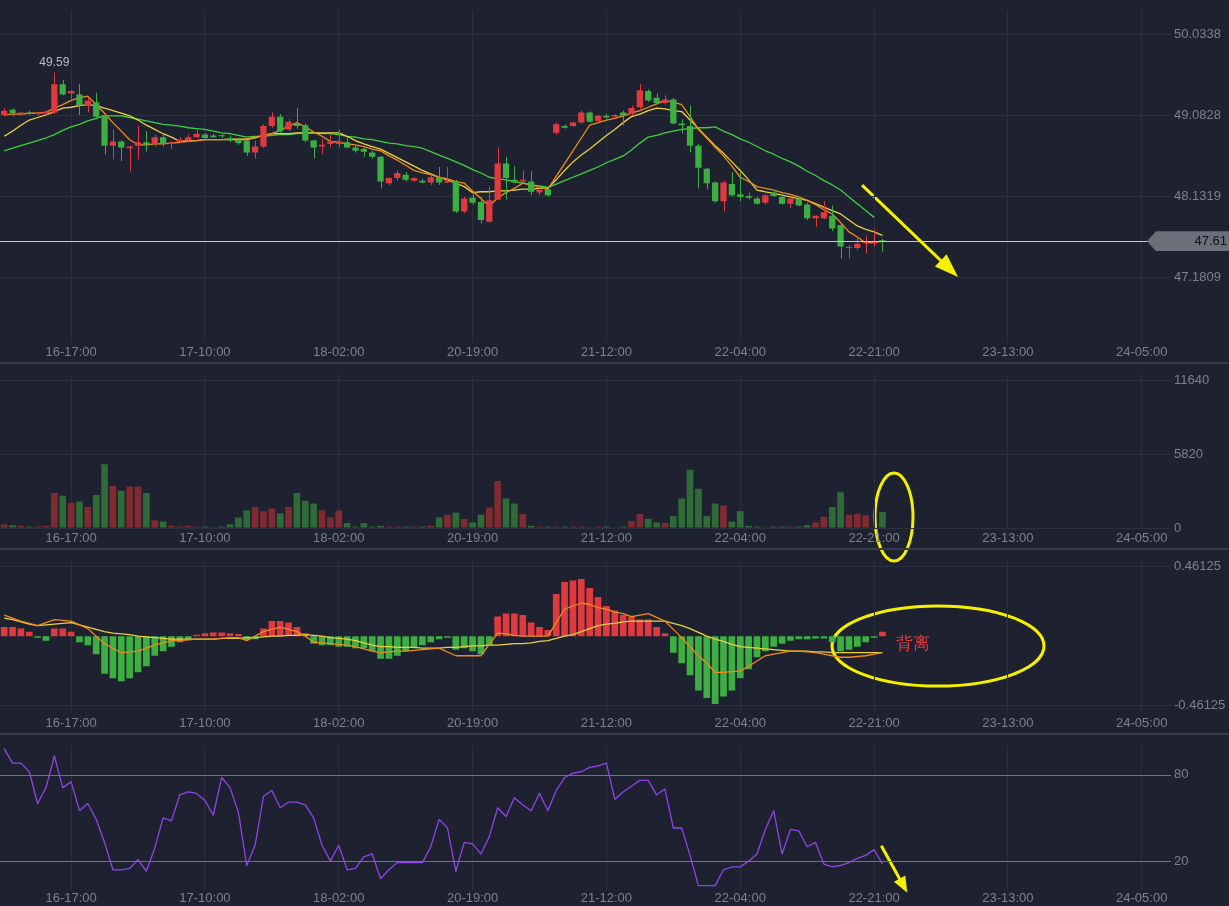 This screenshot has height=906, width=1229. What do you see at coordinates (1200, 705) in the screenshot?
I see `y-tick-label: -0.46125` at bounding box center [1200, 705].